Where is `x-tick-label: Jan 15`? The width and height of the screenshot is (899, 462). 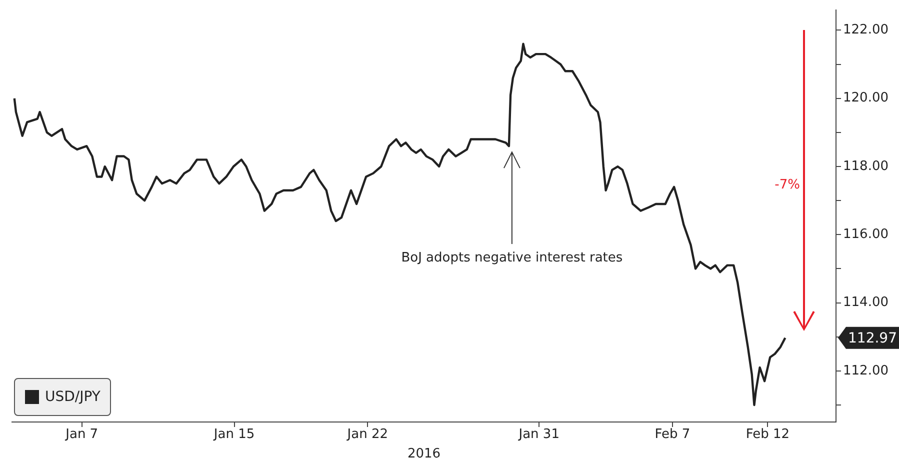
x-tick-label: Jan 15 is located at coordinates (233, 434).